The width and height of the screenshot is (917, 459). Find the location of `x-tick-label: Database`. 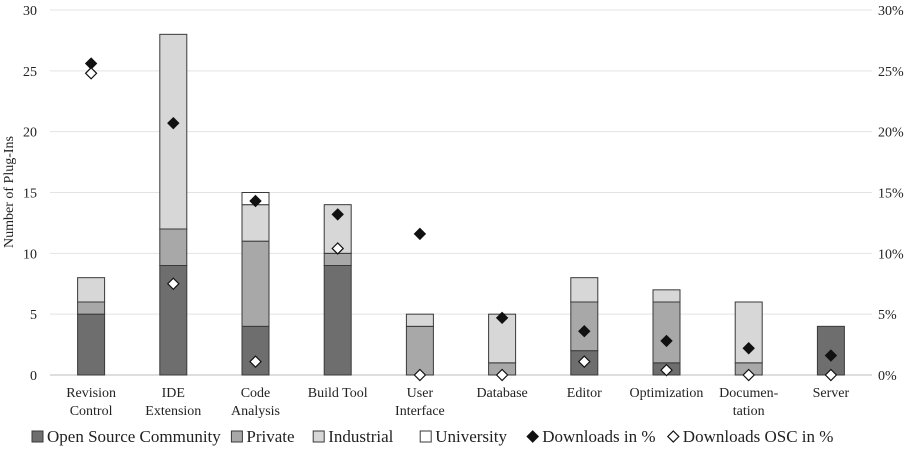

x-tick-label: Database is located at coordinates (501, 393).